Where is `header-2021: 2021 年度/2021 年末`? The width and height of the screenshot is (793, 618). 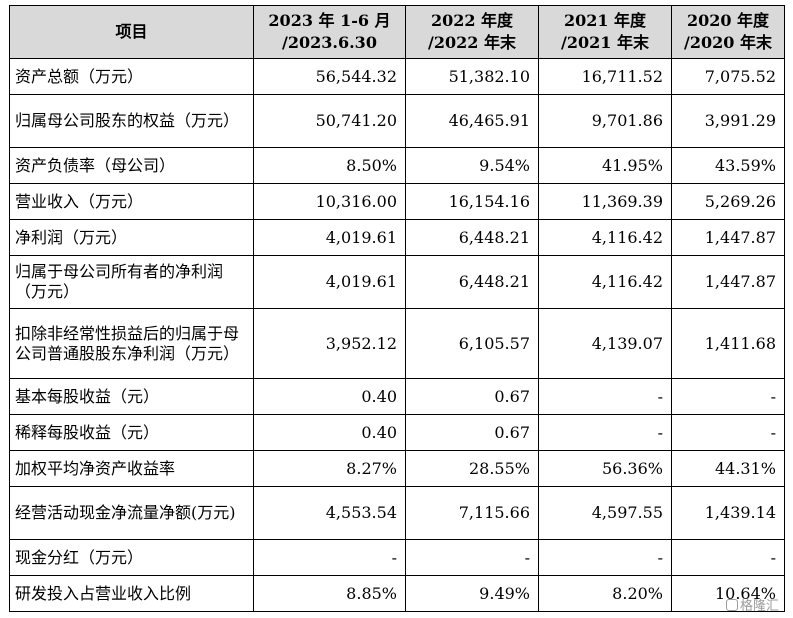 header-2021: 2021 年度/2021 年末 is located at coordinates (605, 32).